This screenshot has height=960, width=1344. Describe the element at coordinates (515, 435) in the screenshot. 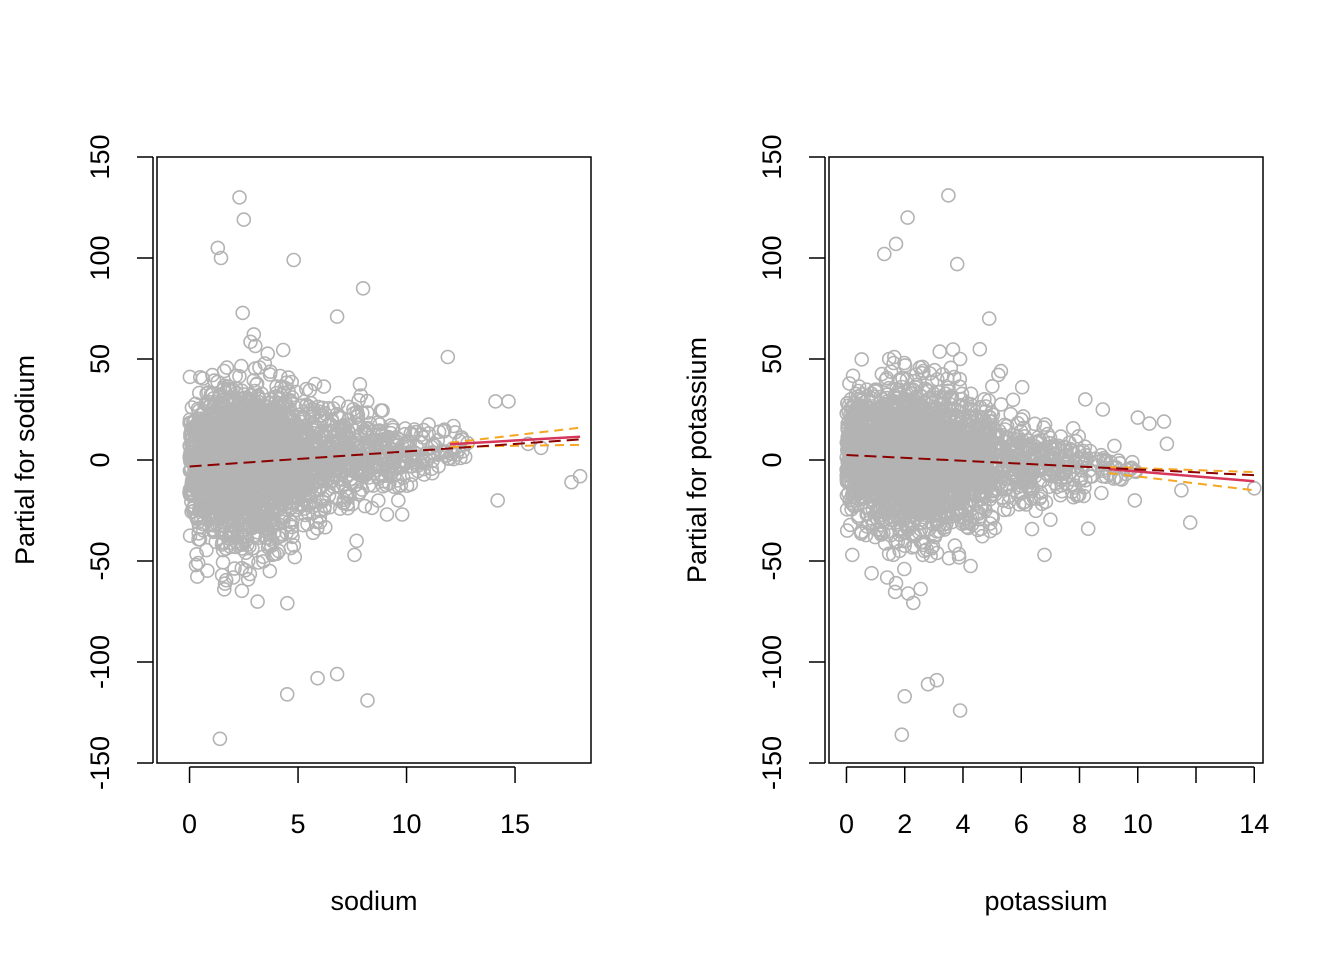

I see `confidence-band-upper` at that location.